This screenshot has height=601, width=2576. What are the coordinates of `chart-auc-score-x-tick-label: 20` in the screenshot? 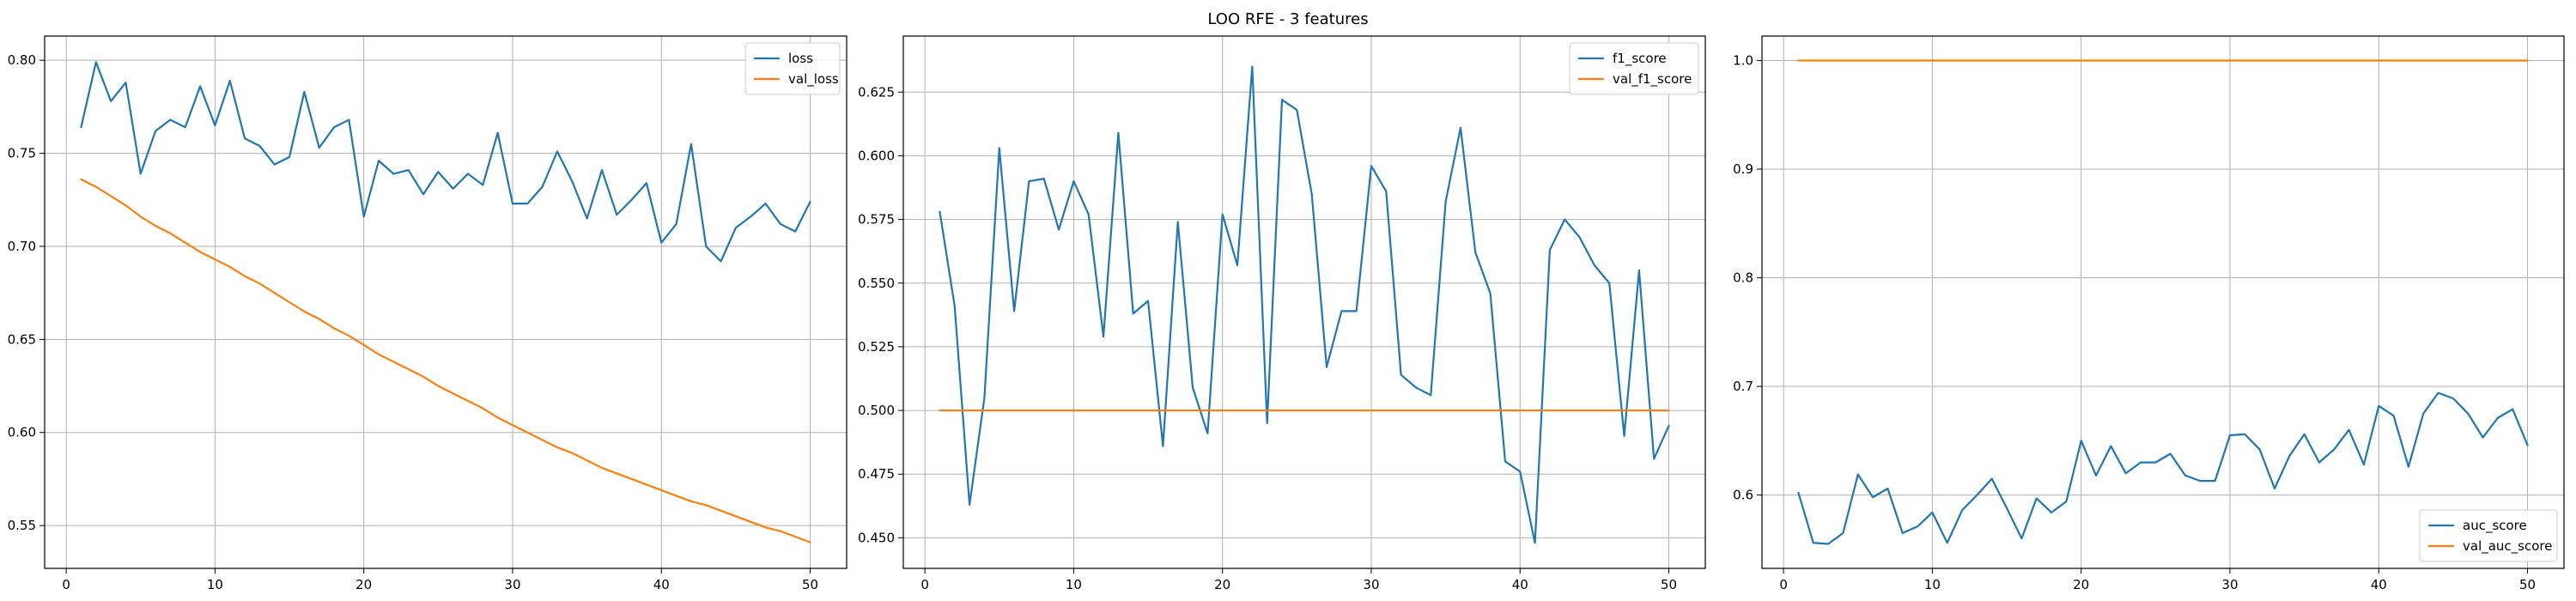 It's located at (2081, 584).